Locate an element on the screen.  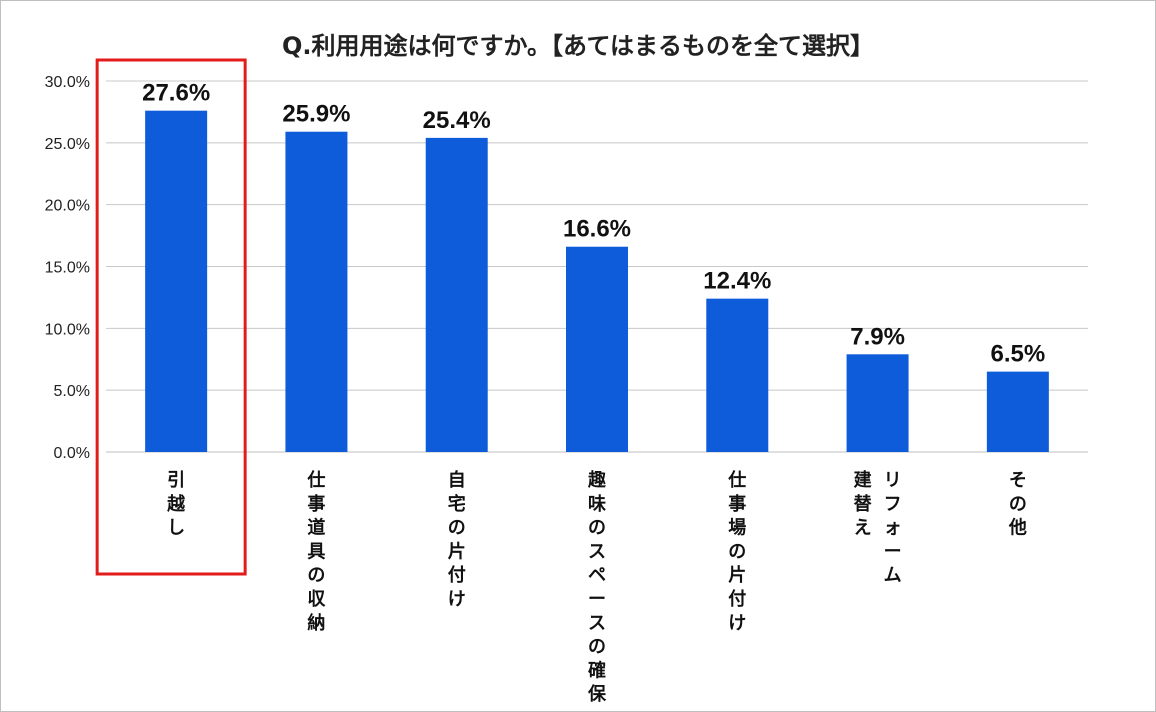
category-label-text: 趣味のスペースの確保 is located at coordinates (597, 587).